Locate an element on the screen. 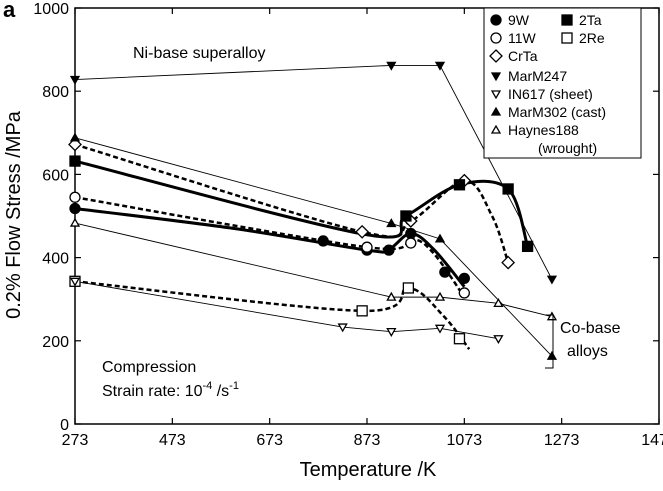 This screenshot has width=663, height=491. y-tick-label: 1000 is located at coordinates (51, 9).